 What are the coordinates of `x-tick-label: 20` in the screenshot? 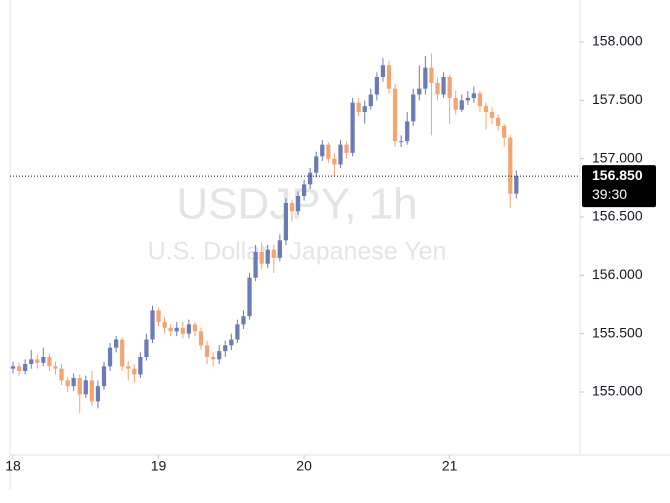 It's located at (304, 466).